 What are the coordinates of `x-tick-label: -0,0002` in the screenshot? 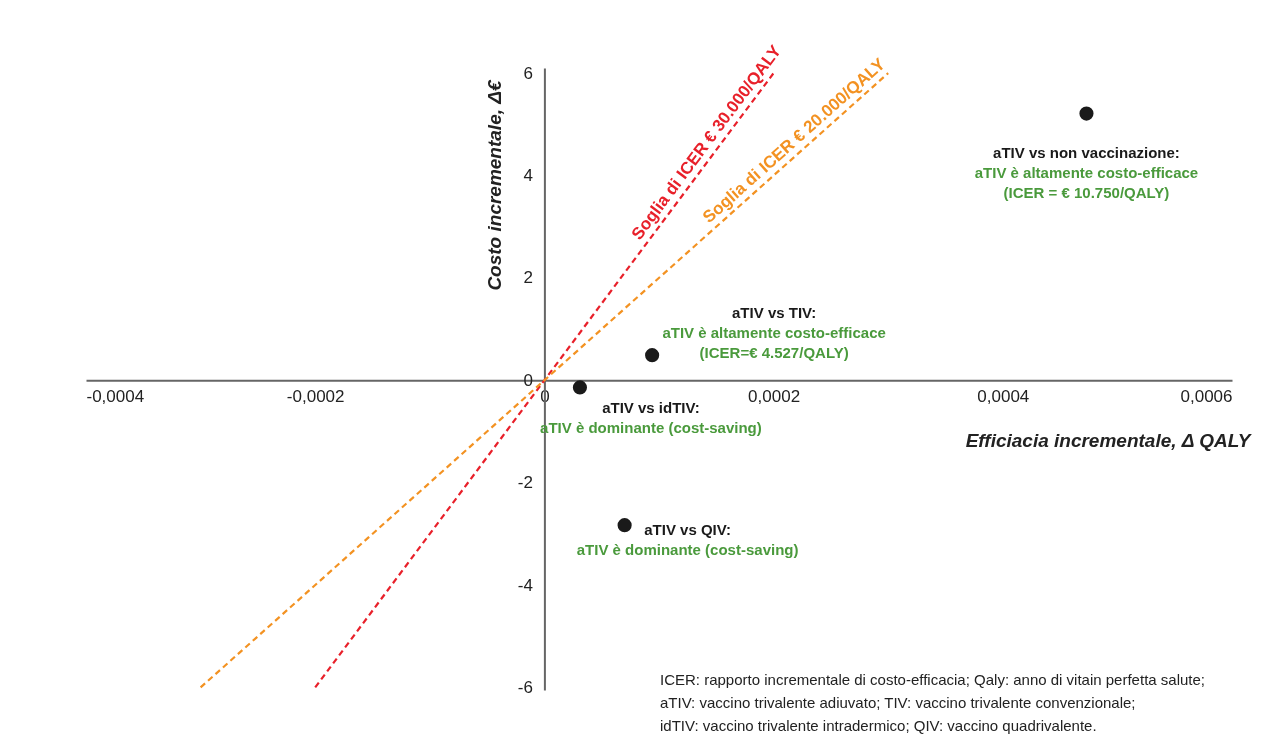 It's located at (315, 396).